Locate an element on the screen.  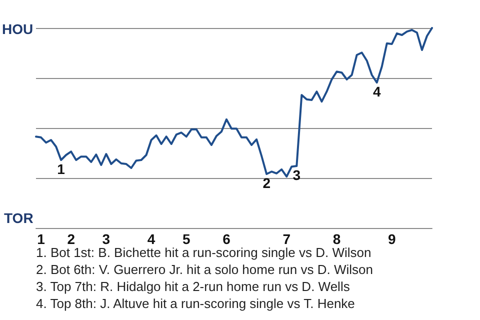
x-tick-label: 6 is located at coordinates (226, 239).